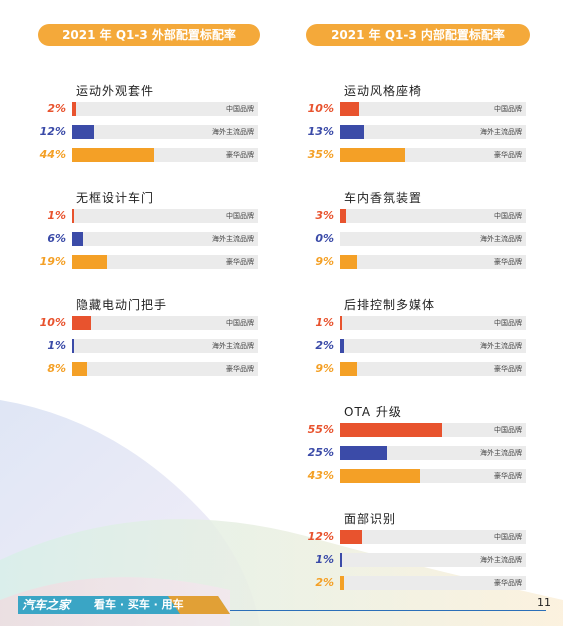 The image size is (563, 626). What do you see at coordinates (324, 238) in the screenshot?
I see `overseas-brand-percent: 0%` at bounding box center [324, 238].